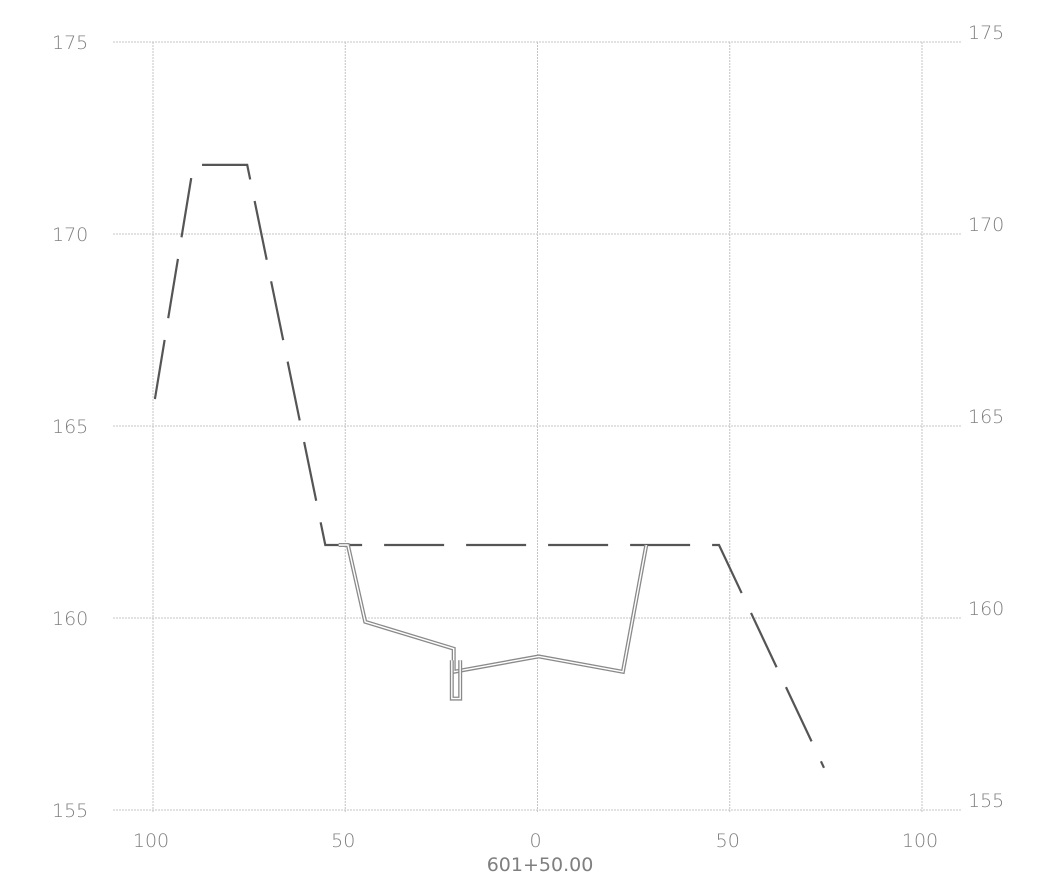  I want to click on proposed-ditch-line-inner, so click(456, 680).